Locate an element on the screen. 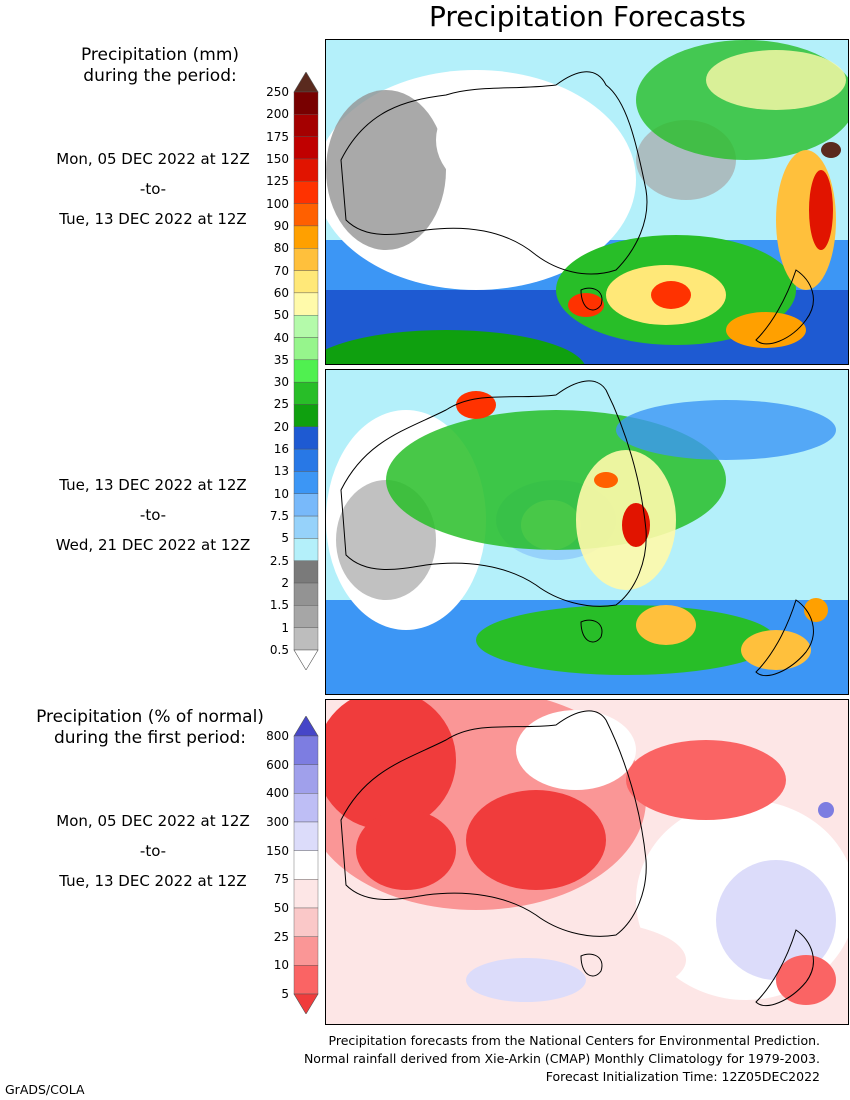 The width and height of the screenshot is (850, 1100). colorbar-tick-label: 250 is located at coordinates (277, 92).